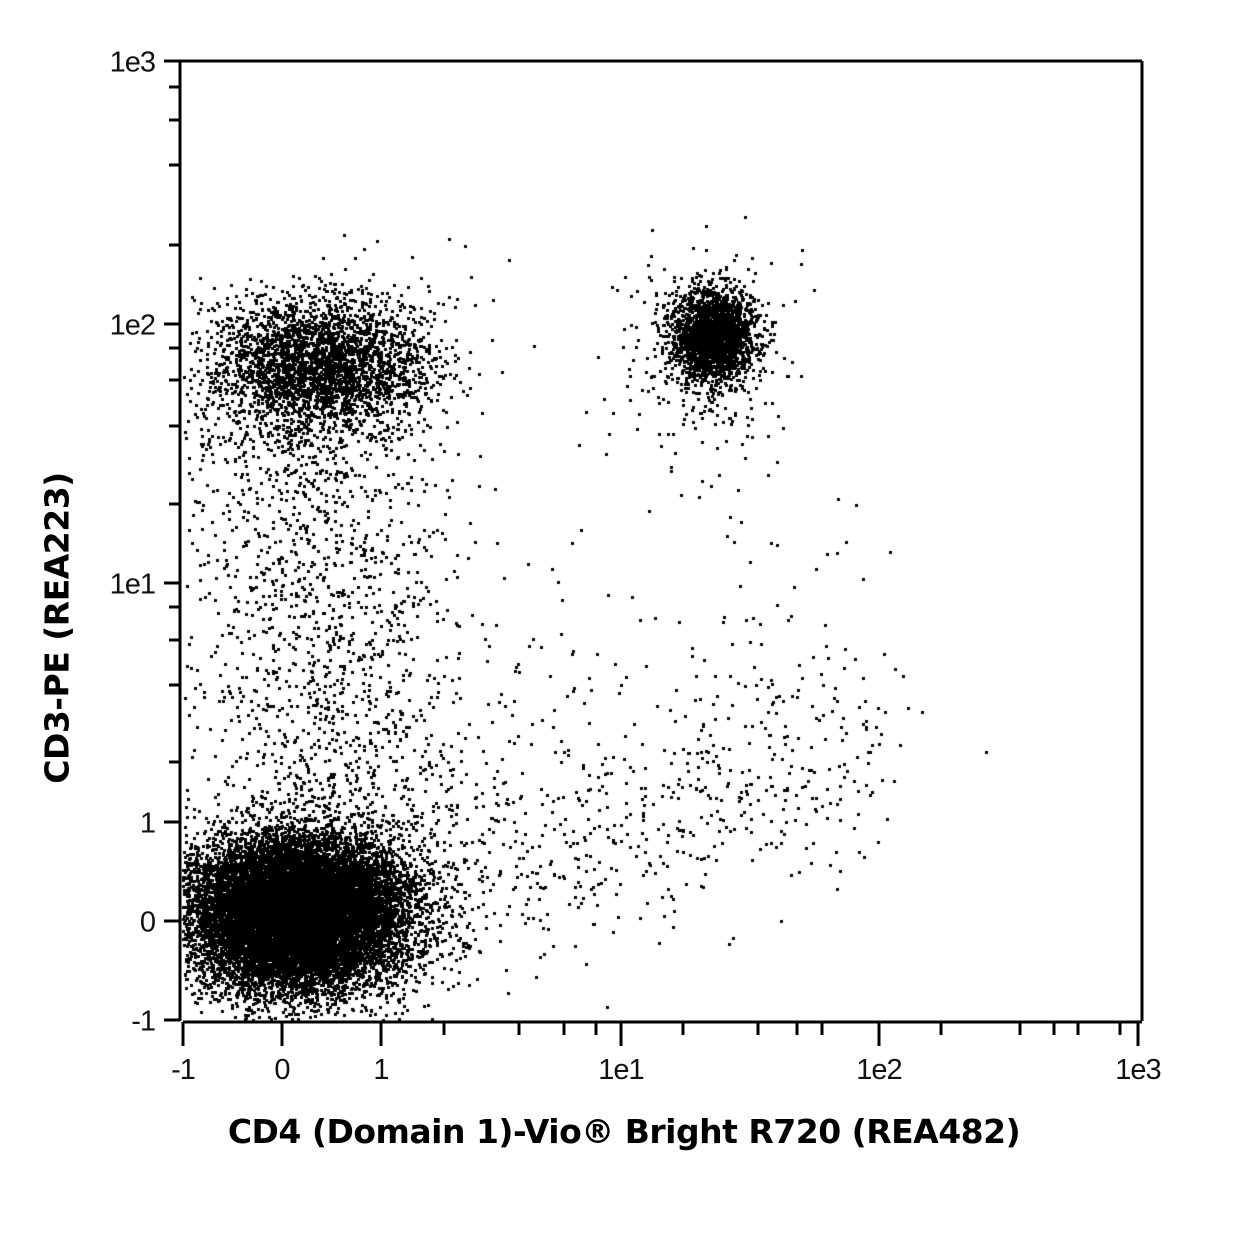 The image size is (1250, 1250). Describe the element at coordinates (381, 1070) in the screenshot. I see `x-tick-label: 1` at that location.